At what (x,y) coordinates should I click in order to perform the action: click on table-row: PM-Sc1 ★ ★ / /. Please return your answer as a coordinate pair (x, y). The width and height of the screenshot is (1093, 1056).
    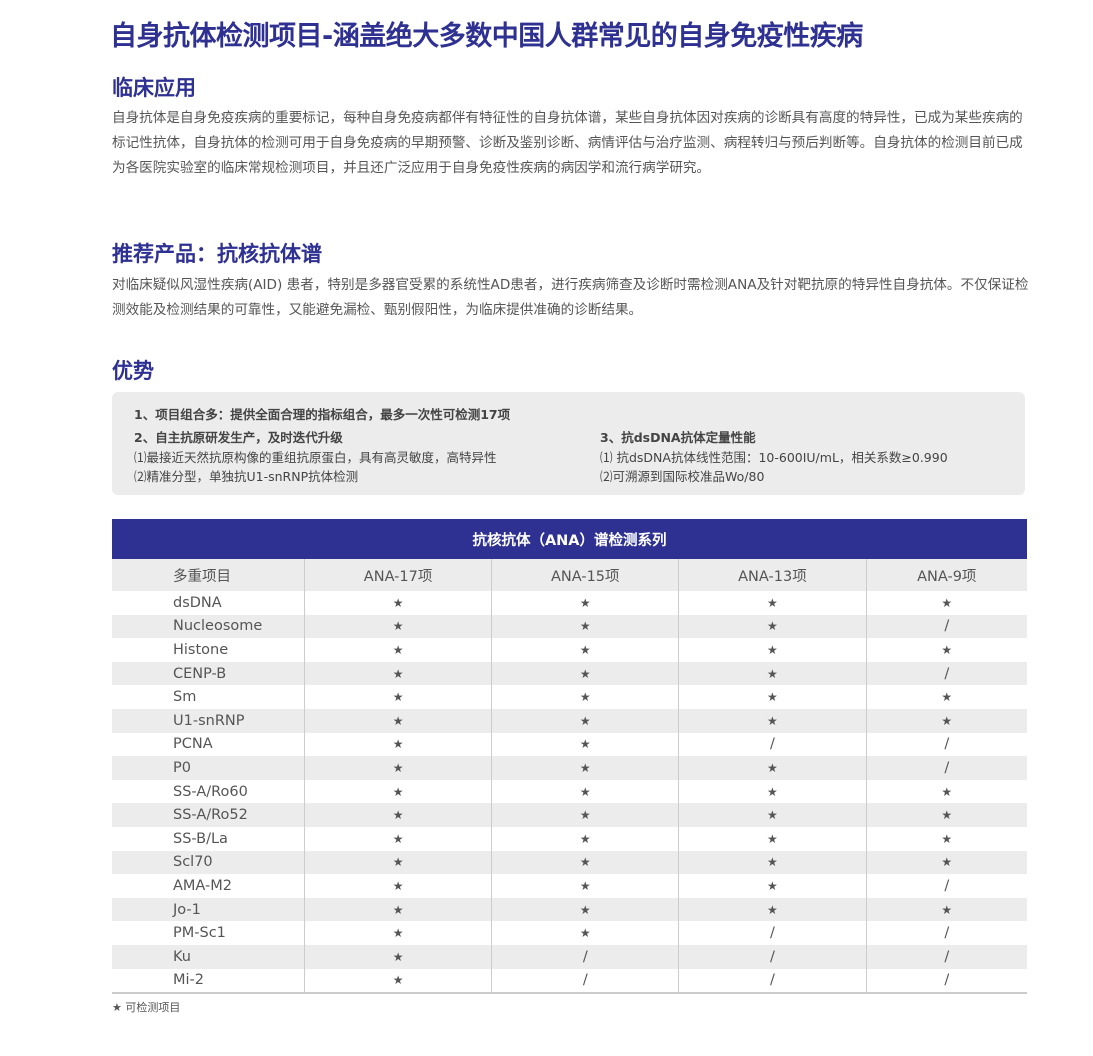
    Looking at the image, I should click on (569, 933).